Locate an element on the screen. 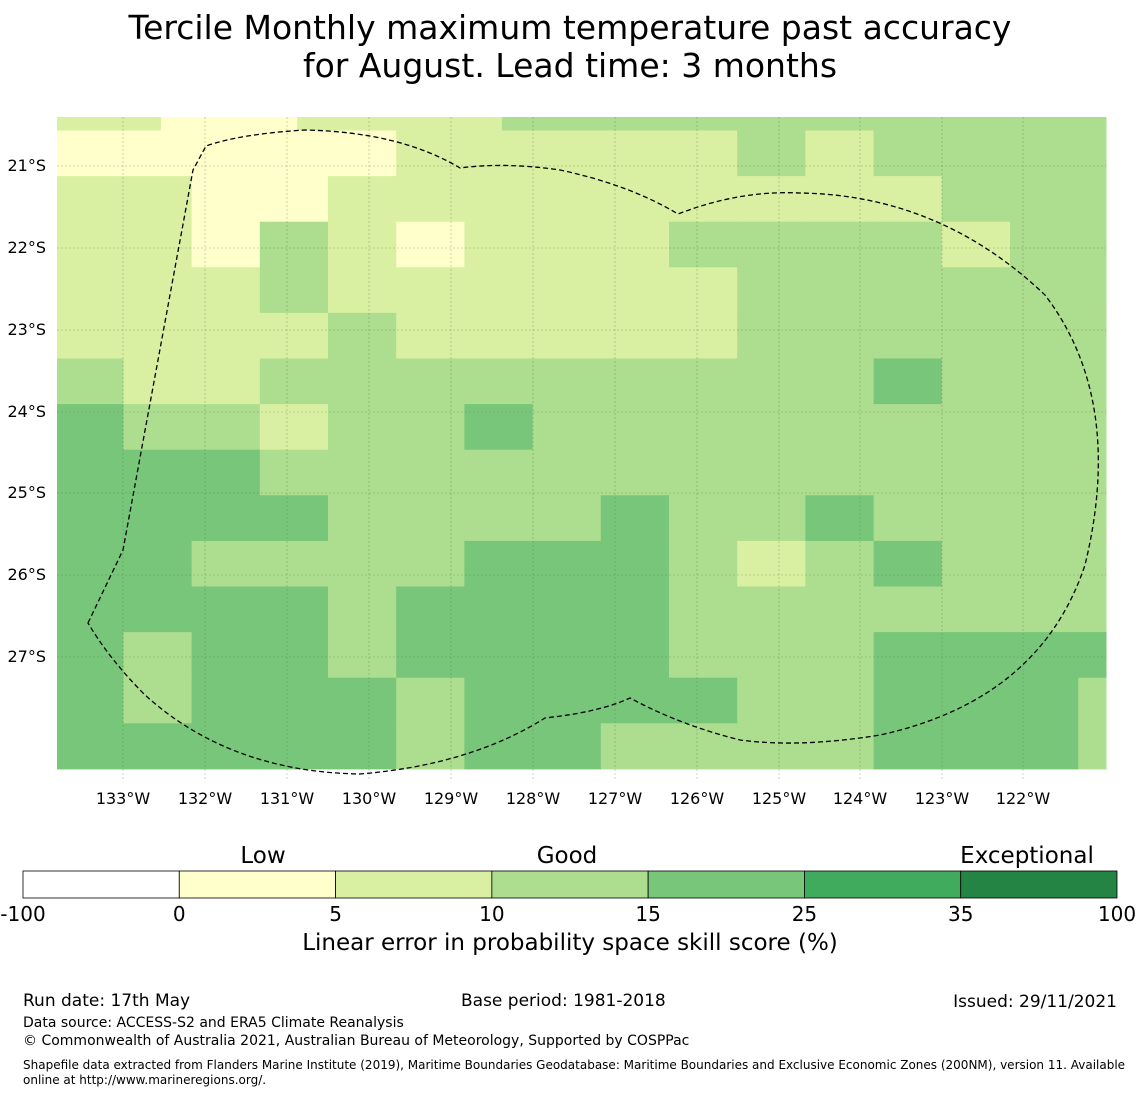 The height and width of the screenshot is (1095, 1140). longitude-label: 130°W is located at coordinates (369, 798).